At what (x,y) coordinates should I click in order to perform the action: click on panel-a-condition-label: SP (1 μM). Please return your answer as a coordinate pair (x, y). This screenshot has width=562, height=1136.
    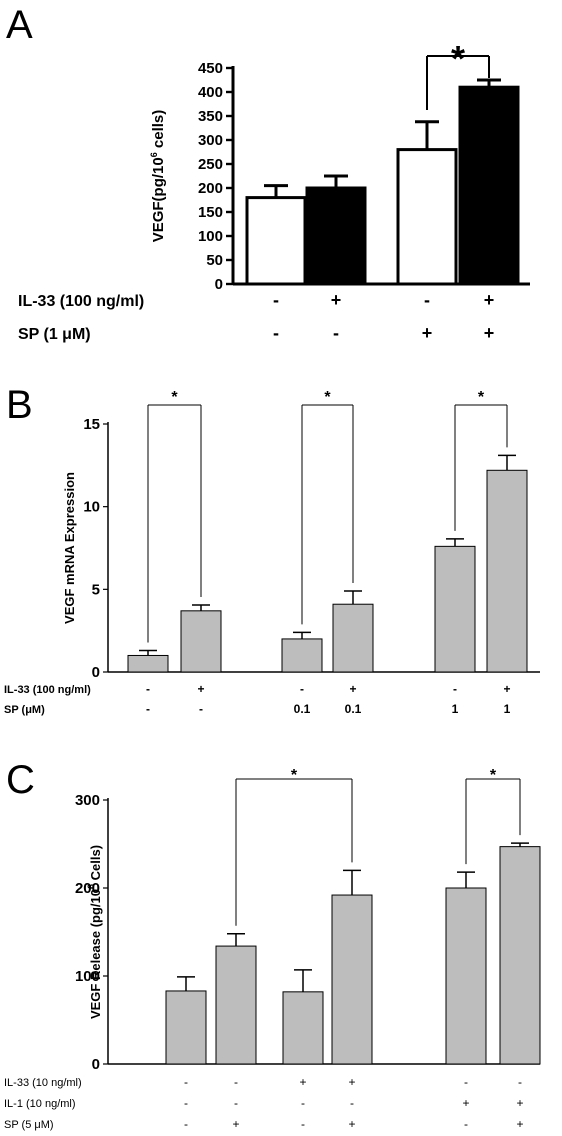
    Looking at the image, I should click on (54, 334).